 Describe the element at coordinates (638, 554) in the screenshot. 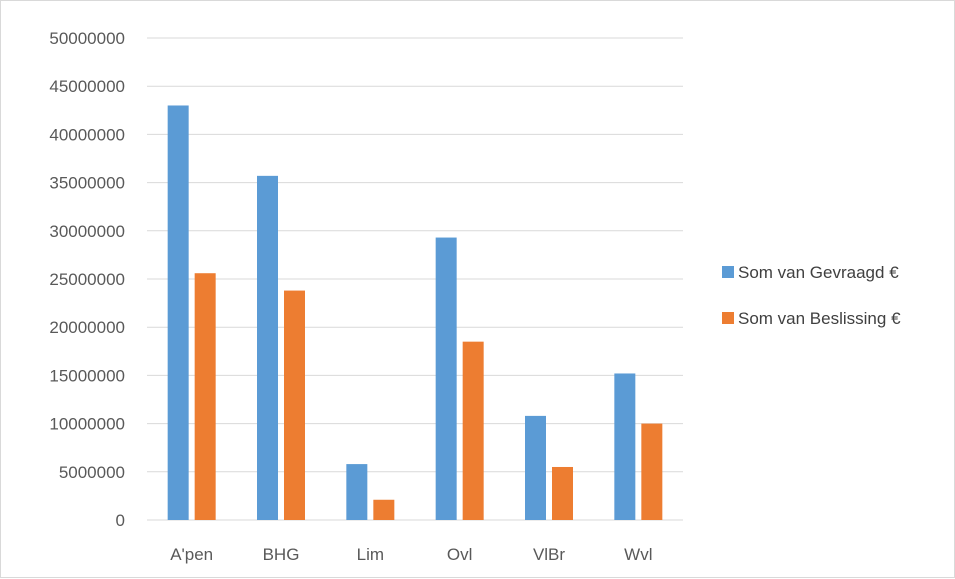

I see `x-tick-label: Wvl` at that location.